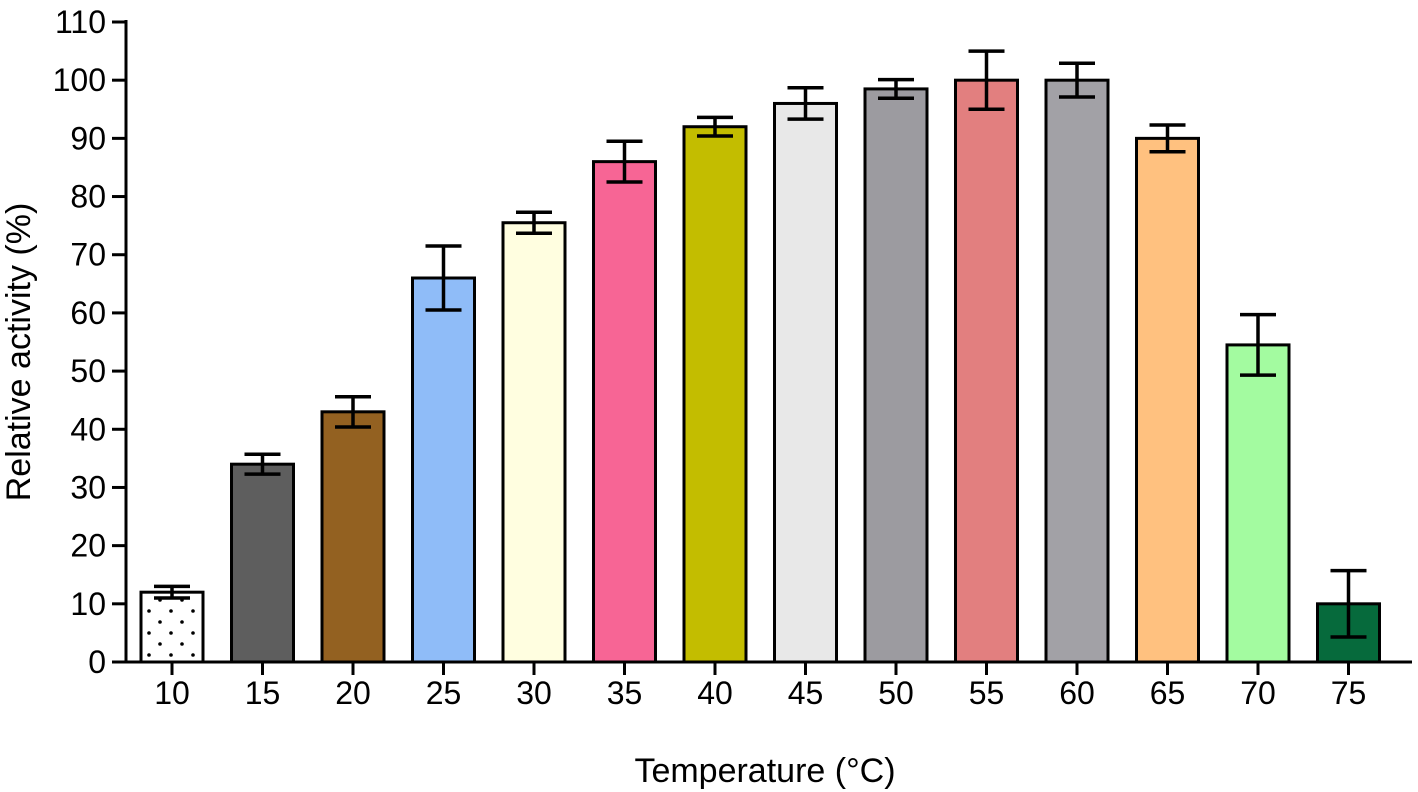 The height and width of the screenshot is (792, 1418). I want to click on x-tick-label-40: 40, so click(715, 693).